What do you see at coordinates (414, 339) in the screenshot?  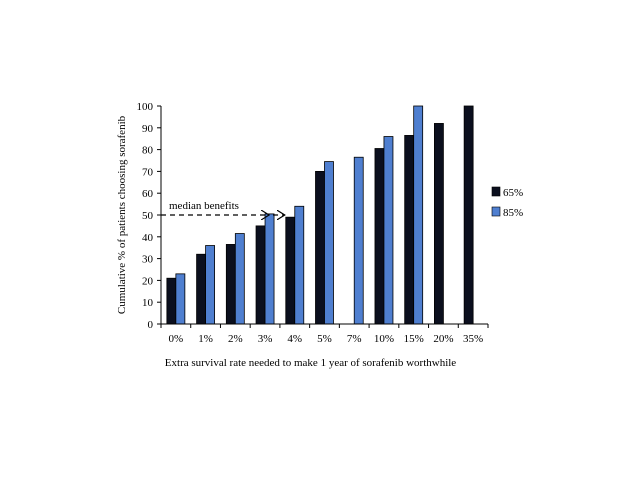 I see `x-tick-label: 15%` at bounding box center [414, 339].